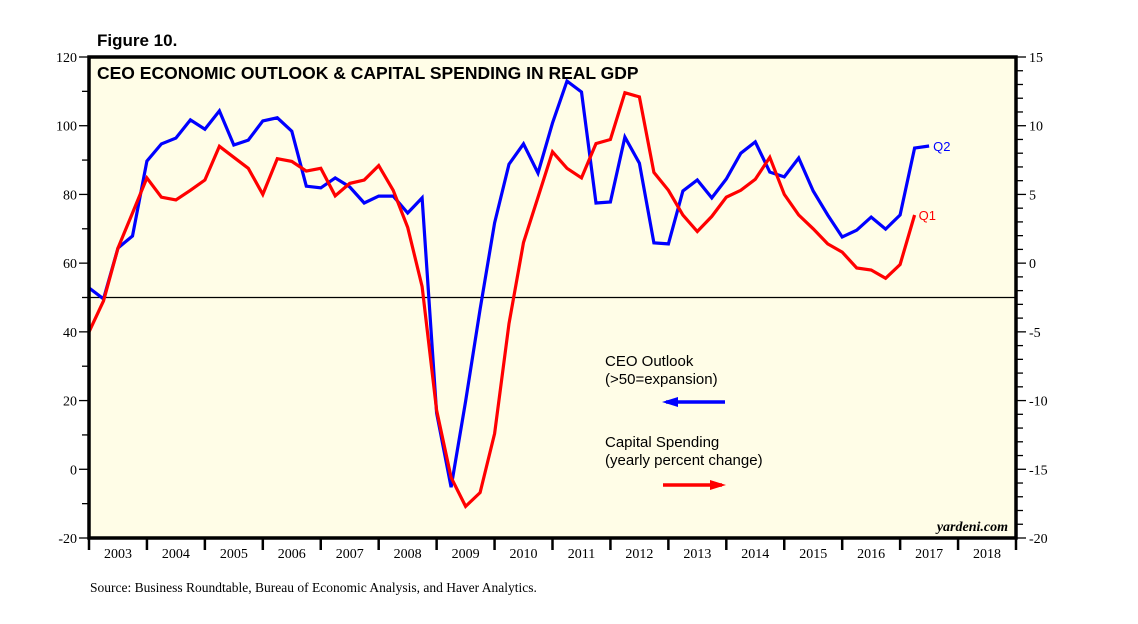 The height and width of the screenshot is (624, 1138). What do you see at coordinates (662, 442) in the screenshot?
I see `legend-capex-line1: Capital Spending` at bounding box center [662, 442].